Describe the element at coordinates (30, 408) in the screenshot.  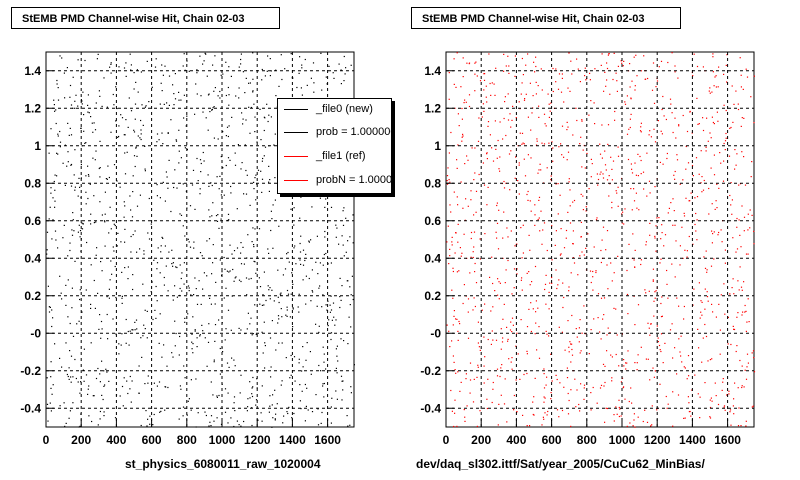
I see `left-y-tick-label: -0.4` at that location.